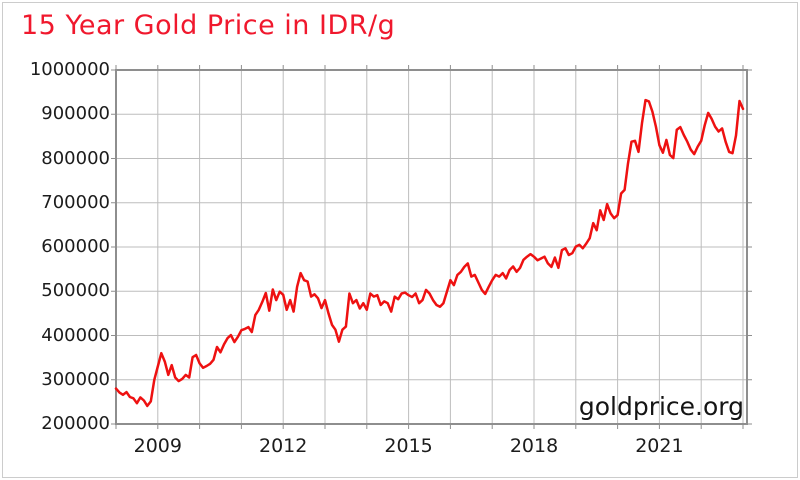  I want to click on y-axis-tick-label: 800000, so click(75, 158).